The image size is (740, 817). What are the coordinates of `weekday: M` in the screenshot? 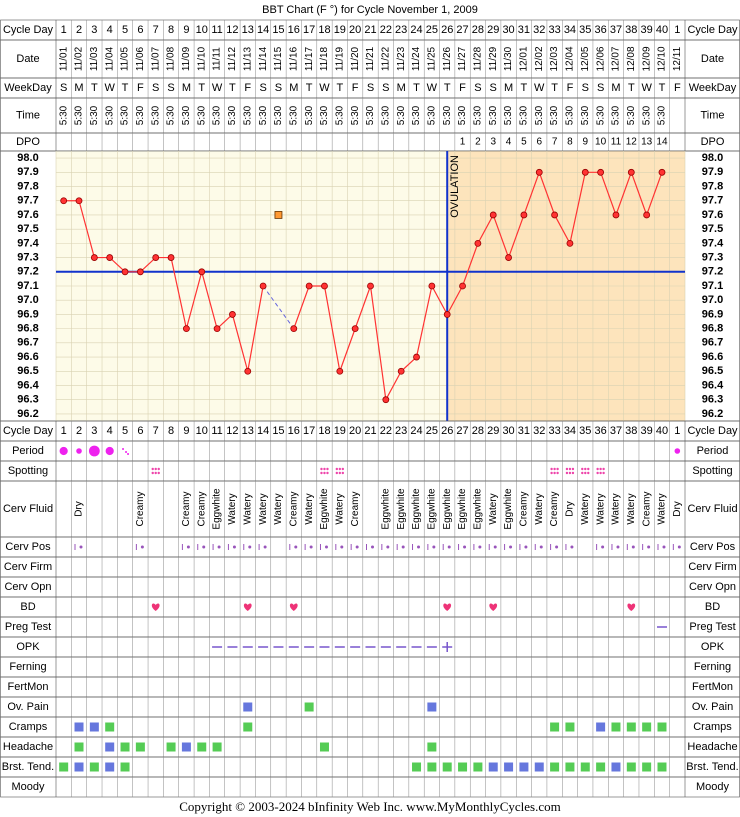 It's located at (293, 88).